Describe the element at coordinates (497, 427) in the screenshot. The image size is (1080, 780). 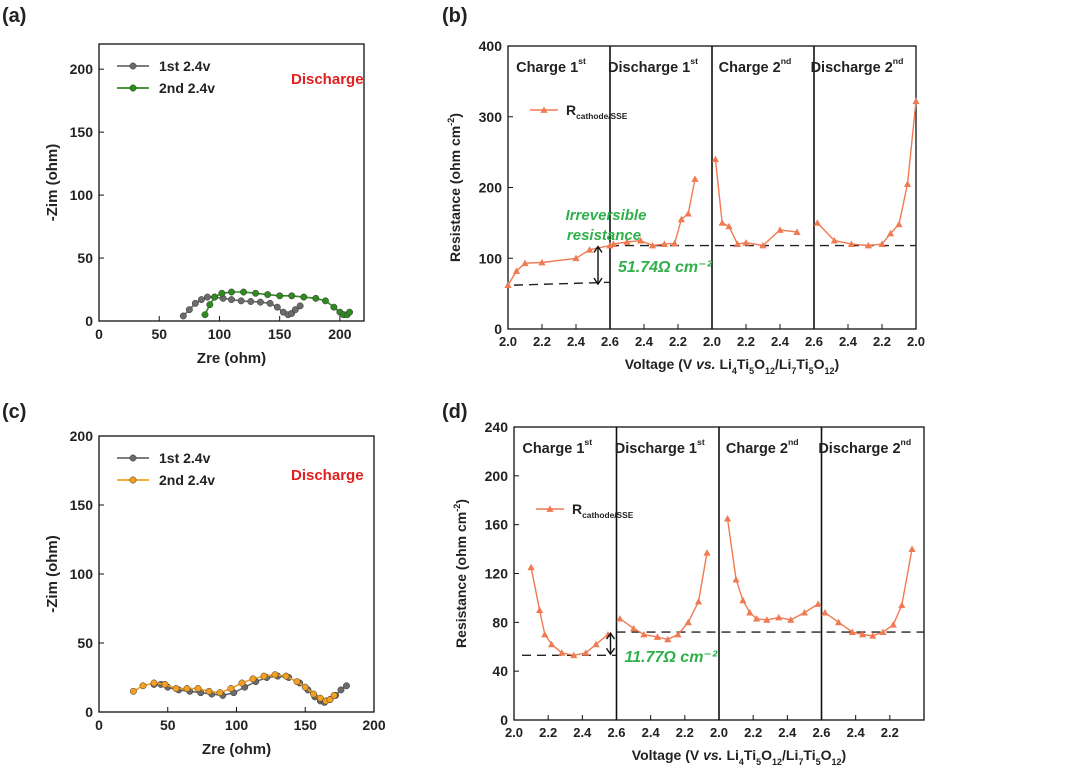
I see `y-tick-label: 240` at that location.